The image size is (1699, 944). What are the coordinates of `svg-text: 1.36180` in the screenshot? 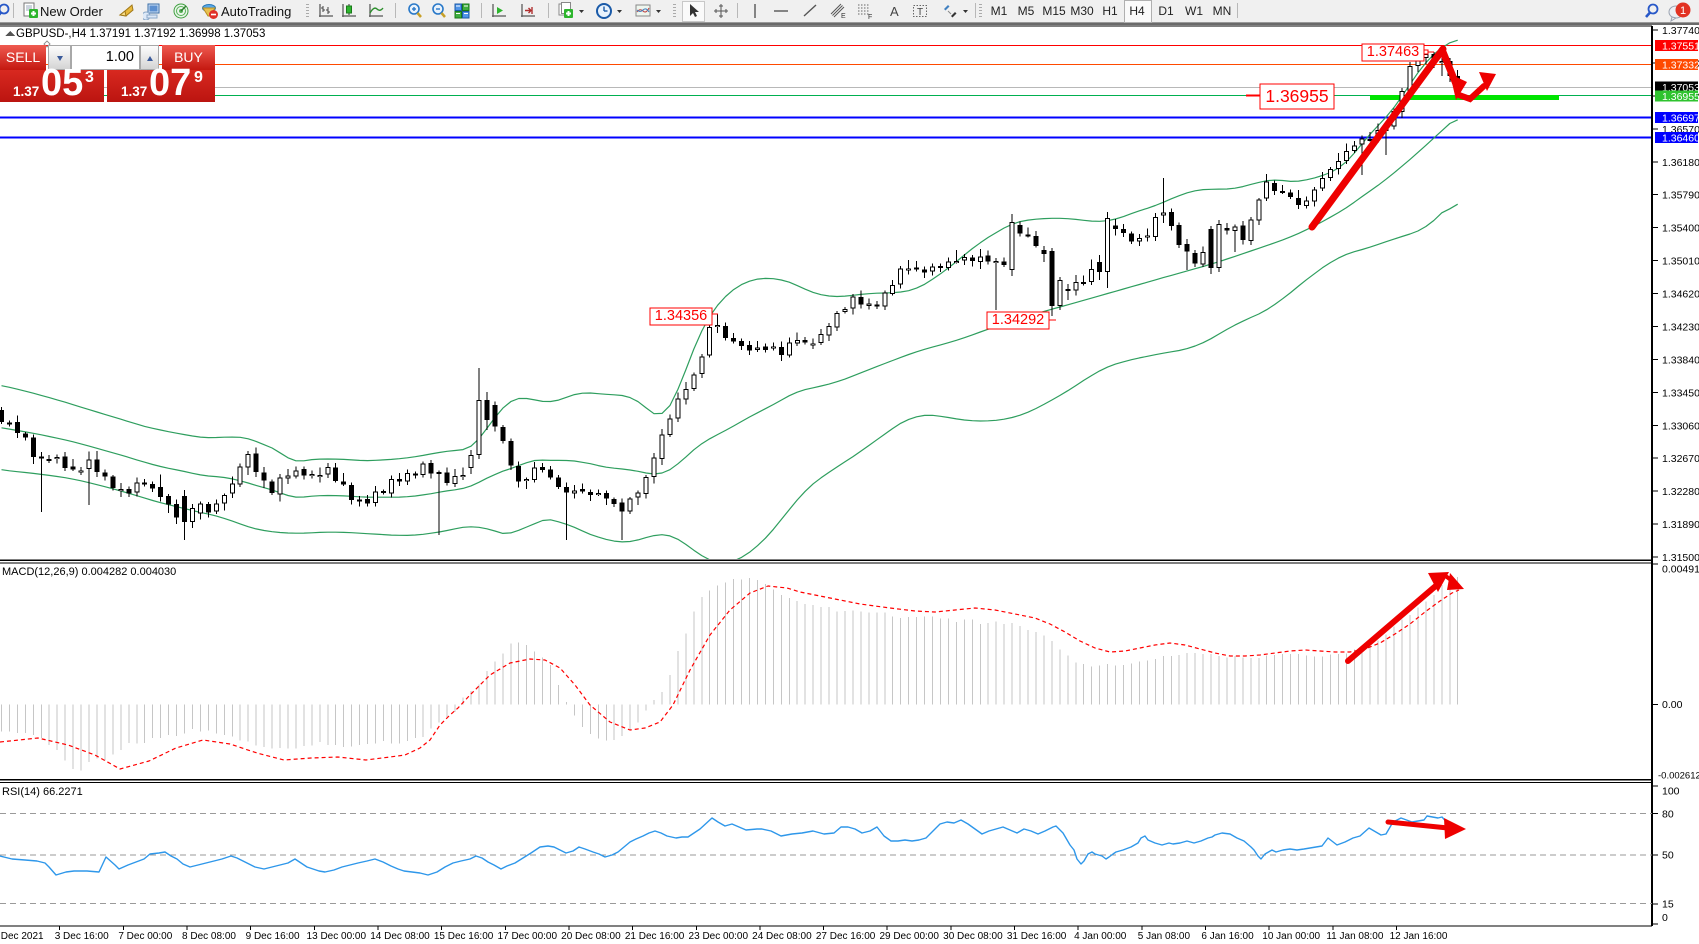 It's located at (1680, 163).